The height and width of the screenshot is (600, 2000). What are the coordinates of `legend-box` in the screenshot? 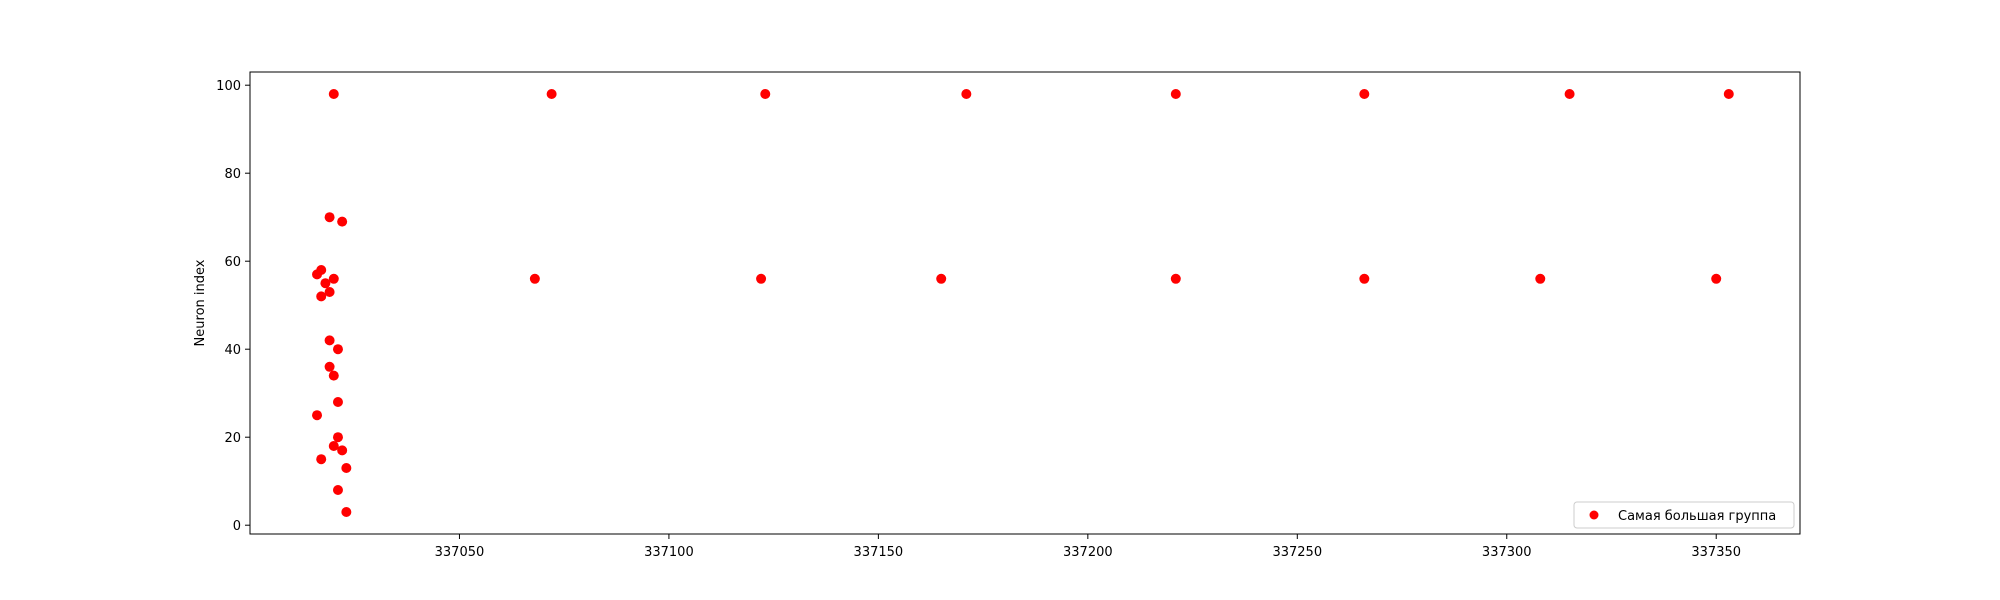 It's located at (1684, 515).